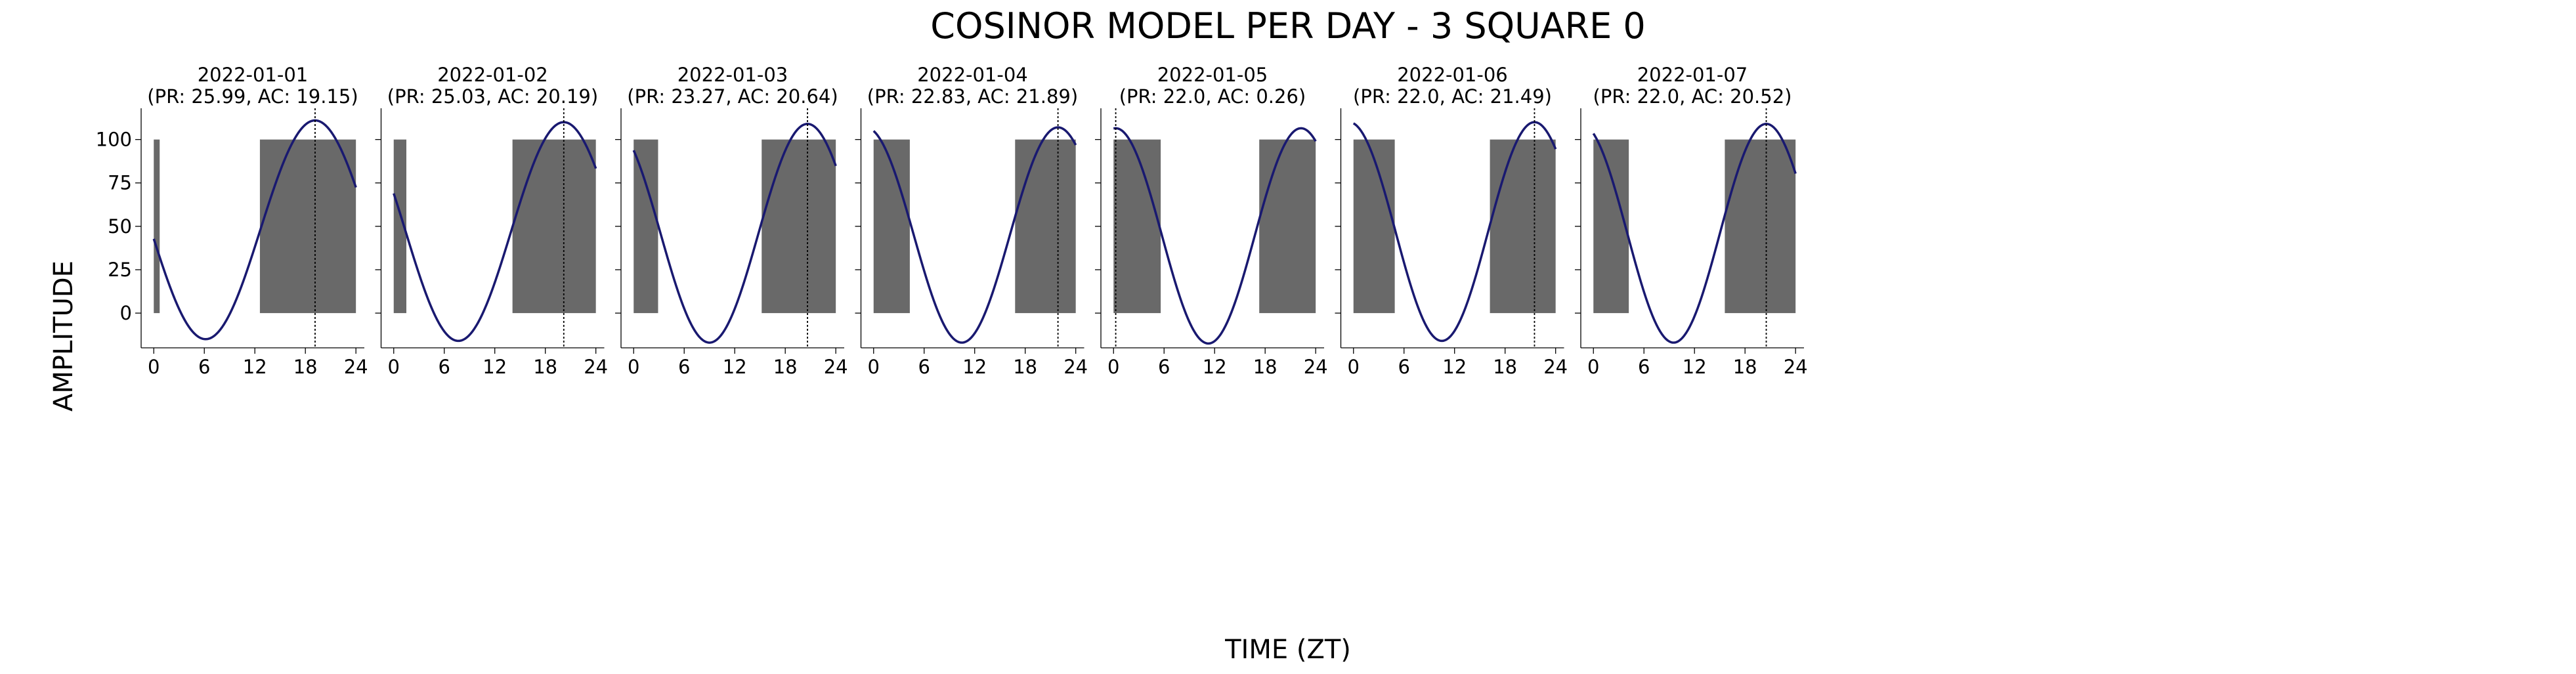 The image size is (2576, 674). Describe the element at coordinates (1212, 75) in the screenshot. I see `subplot-title-line: 2022-01-05` at that location.